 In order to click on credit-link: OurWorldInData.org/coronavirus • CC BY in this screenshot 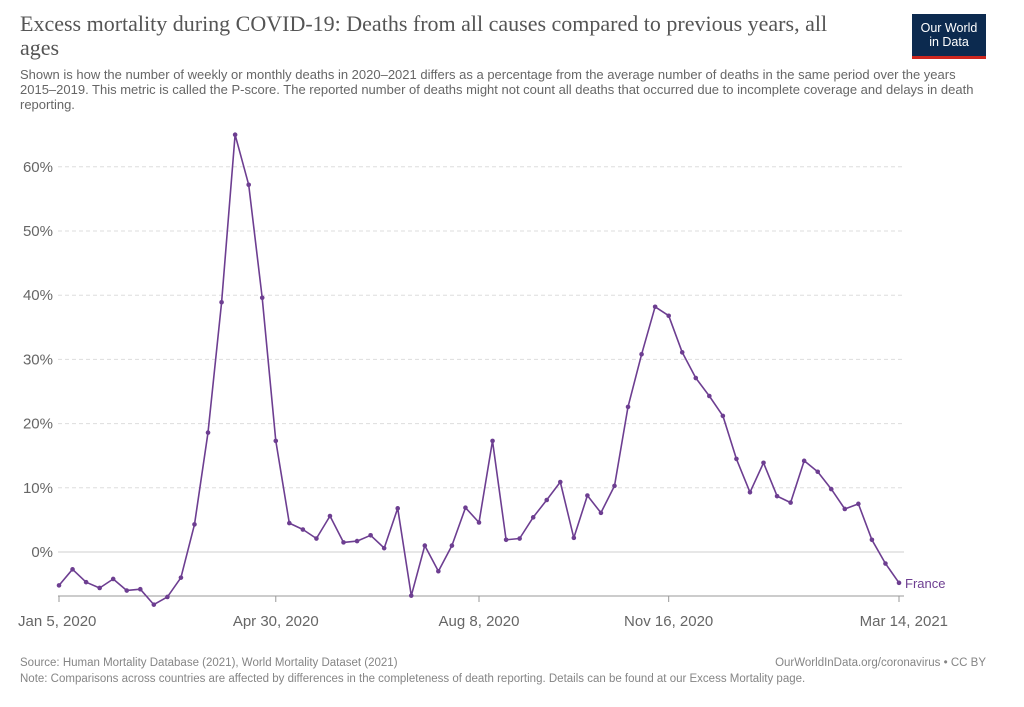, I will do `click(880, 663)`.